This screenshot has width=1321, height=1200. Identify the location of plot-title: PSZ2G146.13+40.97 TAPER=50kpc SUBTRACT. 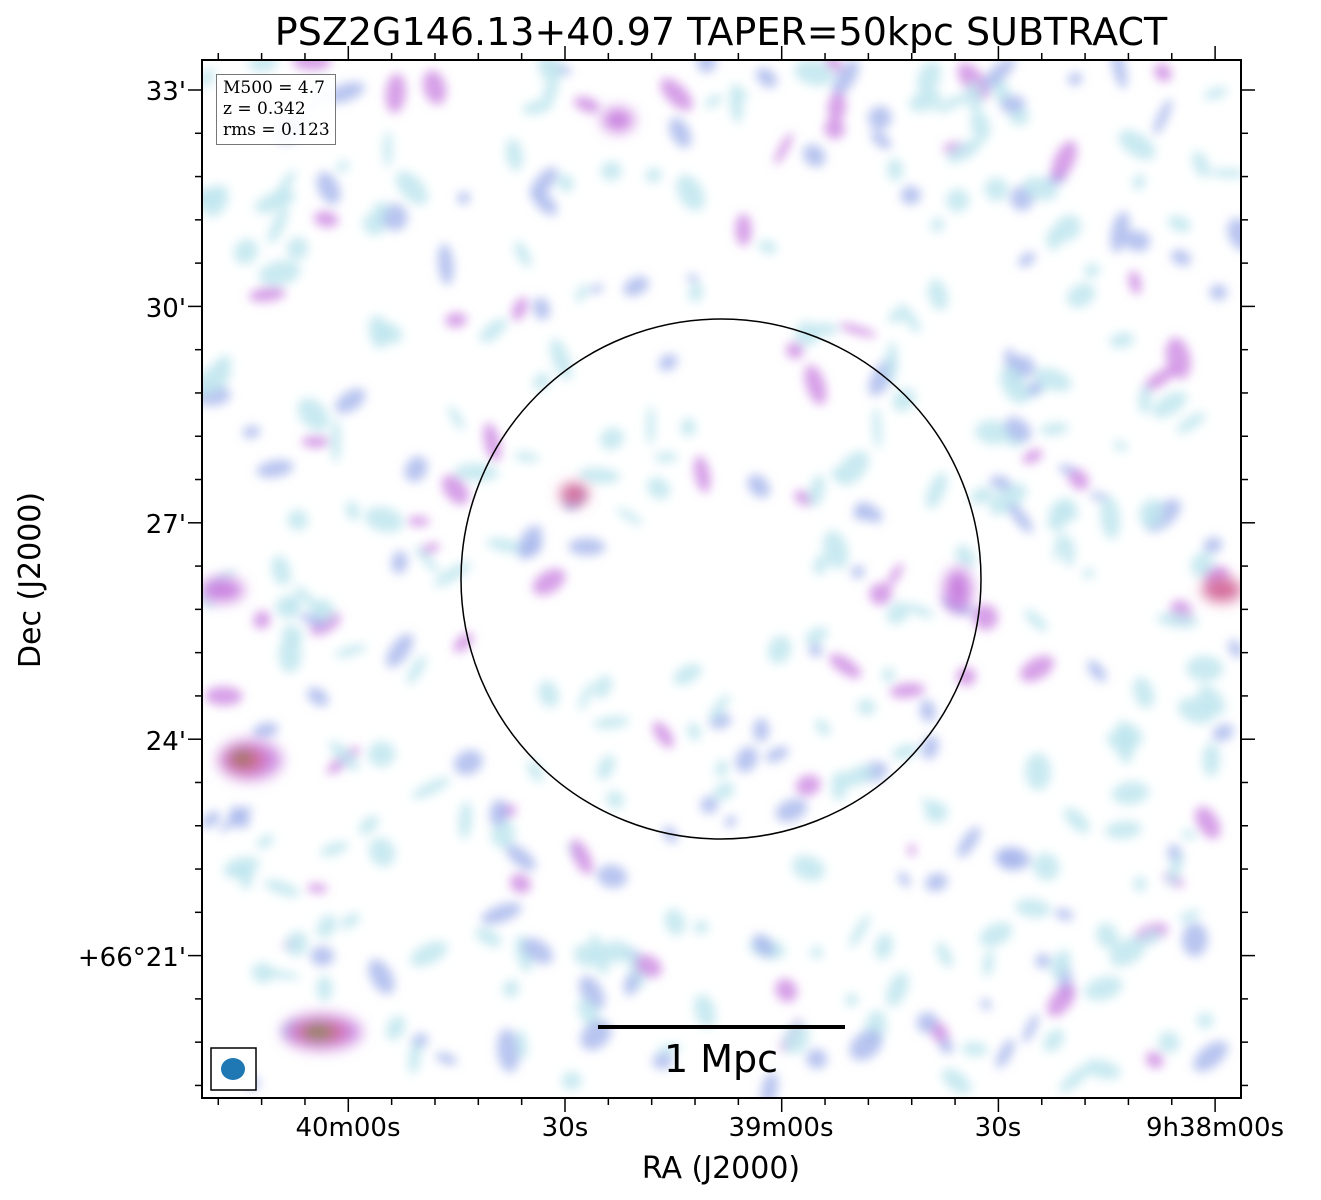
(721, 32).